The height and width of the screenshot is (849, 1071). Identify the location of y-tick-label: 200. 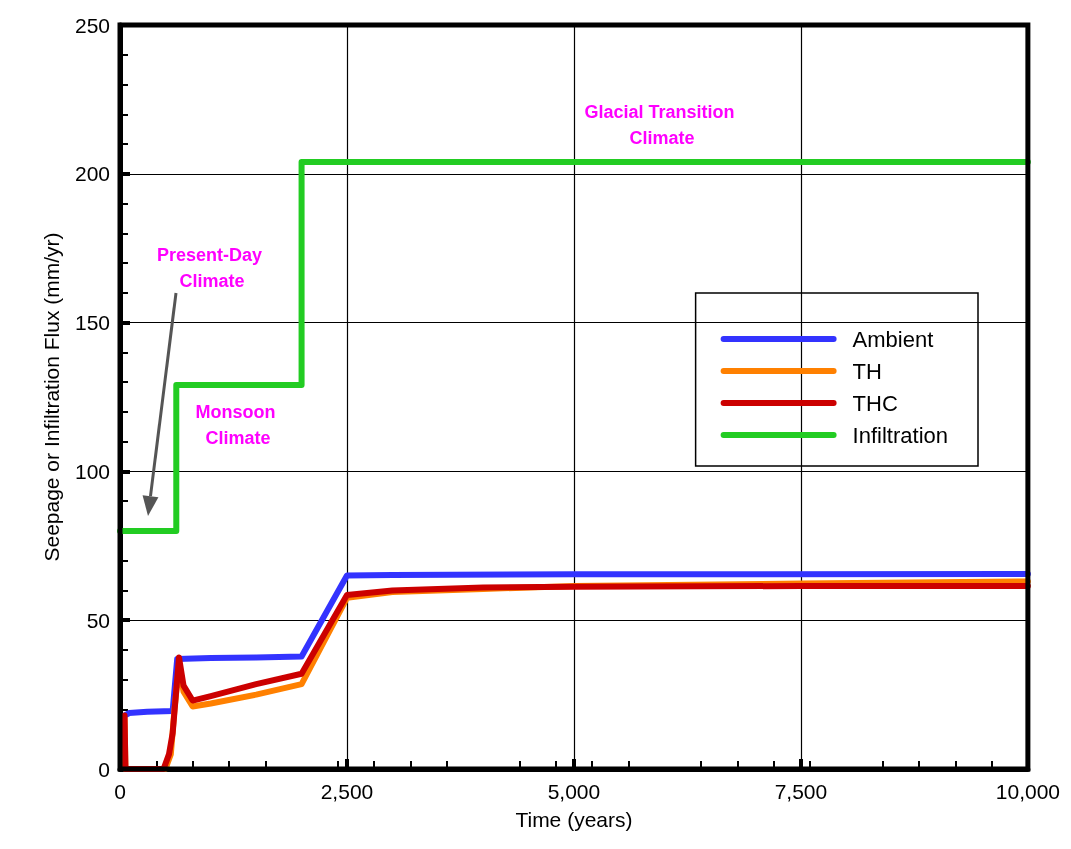
(92, 174).